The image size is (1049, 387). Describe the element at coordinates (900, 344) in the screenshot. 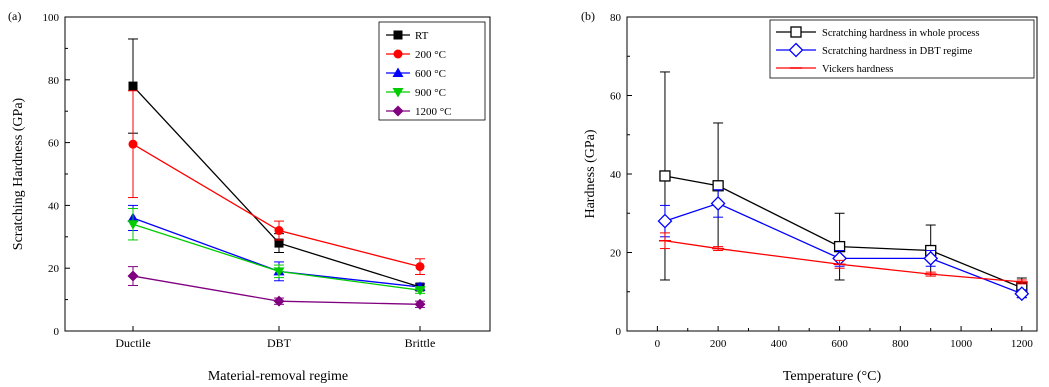

I see `x-tick-label-b: 800` at that location.